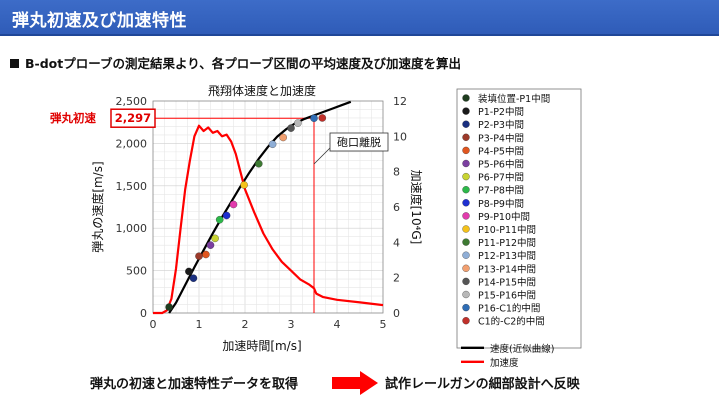 The image size is (719, 410). What do you see at coordinates (501, 138) in the screenshot?
I see `legend-label: P3-P4中間` at bounding box center [501, 138].